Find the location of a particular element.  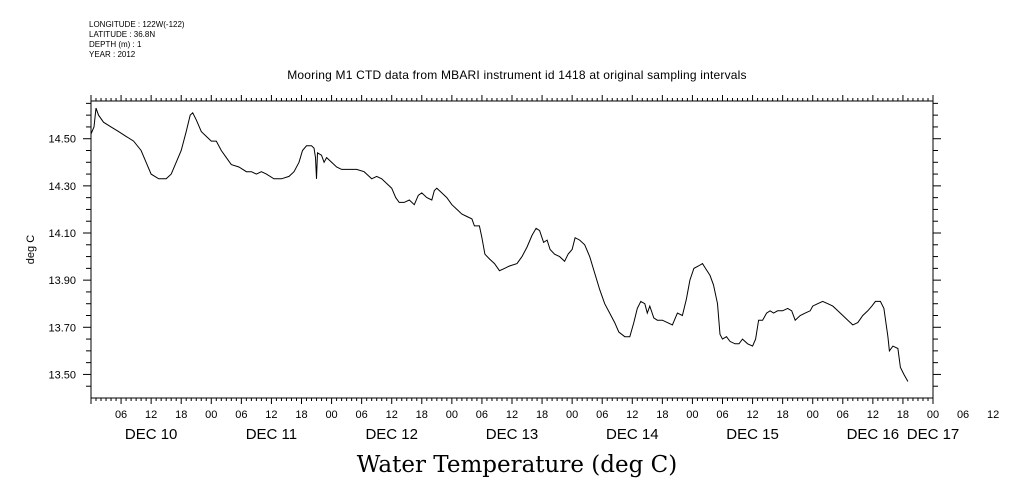

x-day-label: DEC 16 is located at coordinates (873, 434).